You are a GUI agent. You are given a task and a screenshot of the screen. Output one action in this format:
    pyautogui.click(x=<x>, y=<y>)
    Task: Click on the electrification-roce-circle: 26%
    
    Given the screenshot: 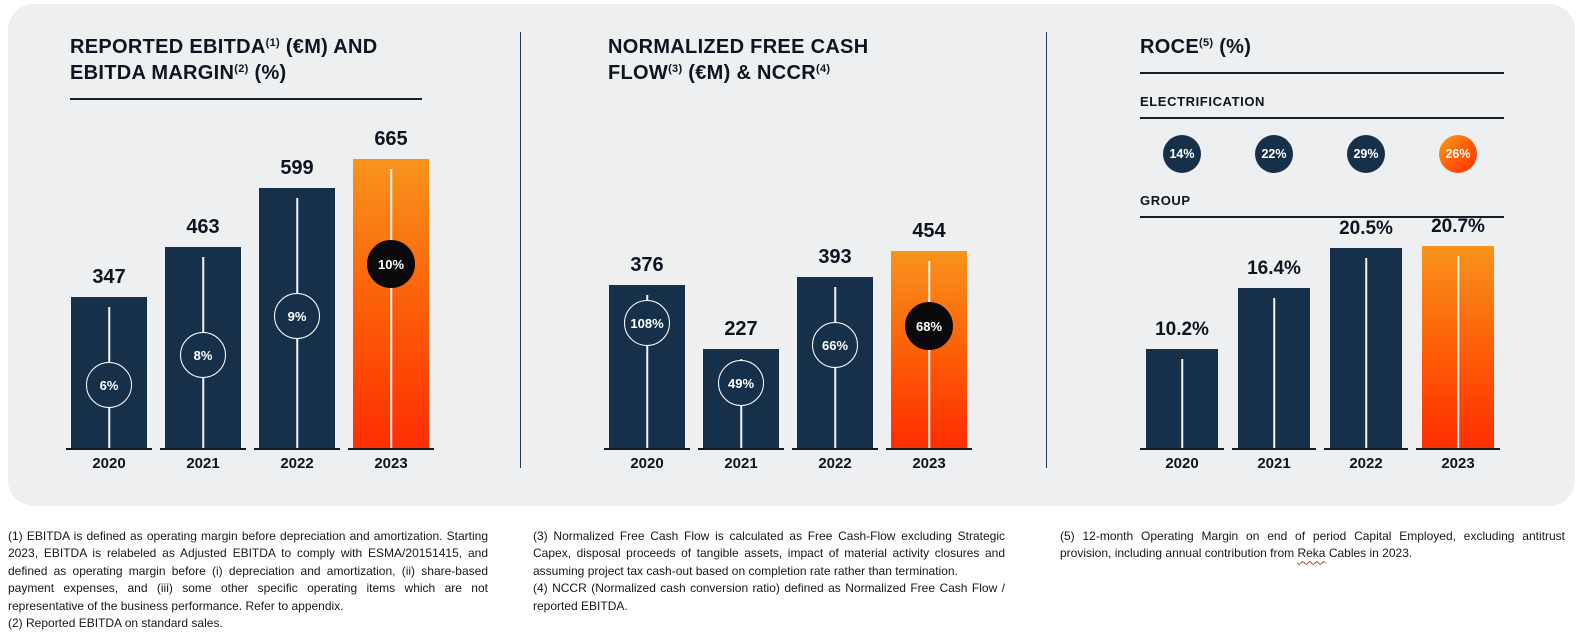 What is the action you would take?
    pyautogui.click(x=1458, y=154)
    